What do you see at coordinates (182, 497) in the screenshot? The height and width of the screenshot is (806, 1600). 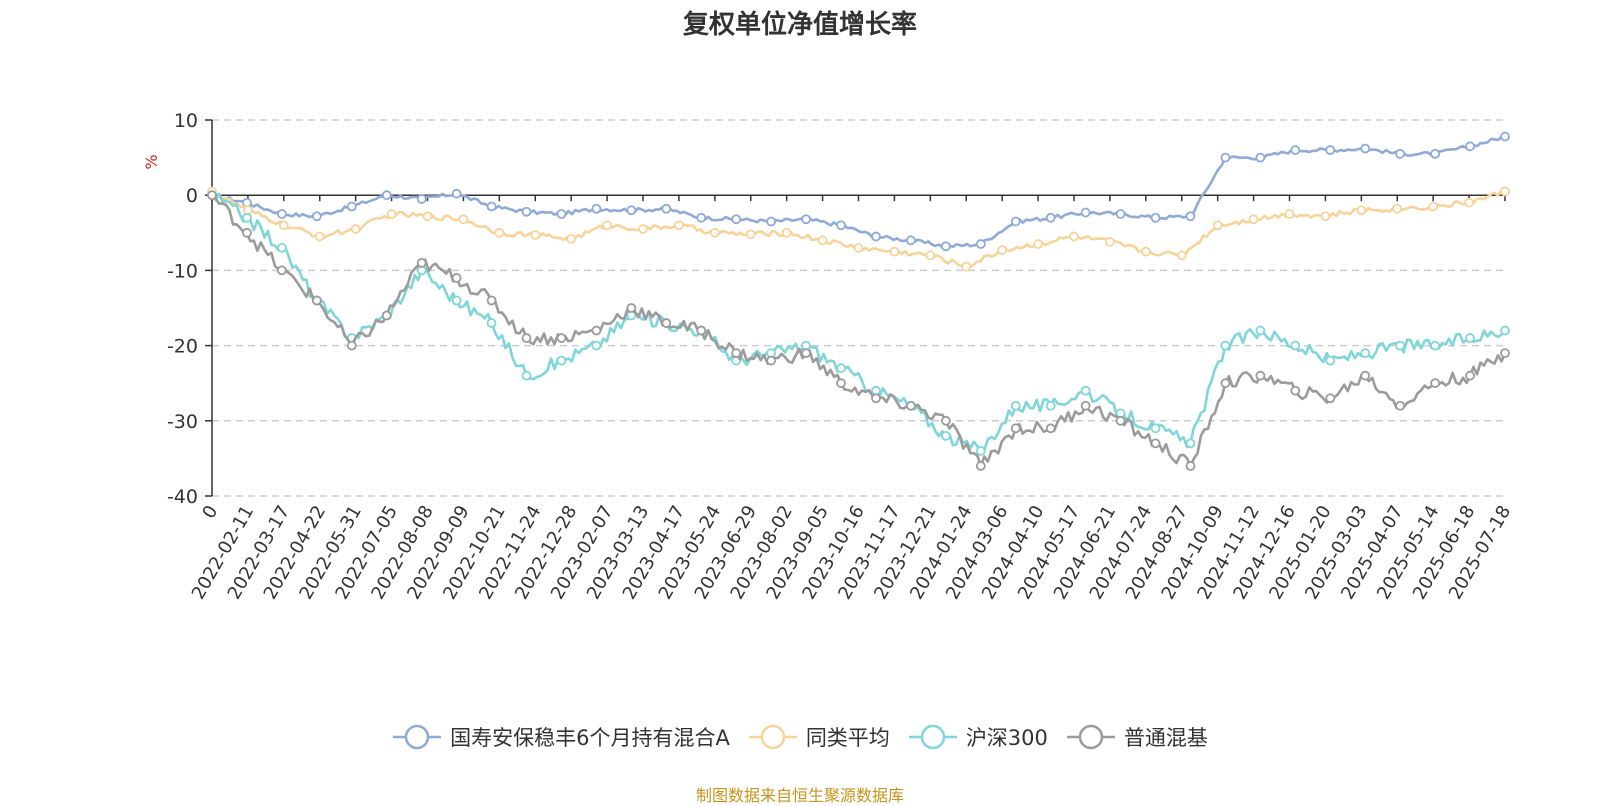 I see `y-tick-label: -40` at bounding box center [182, 497].